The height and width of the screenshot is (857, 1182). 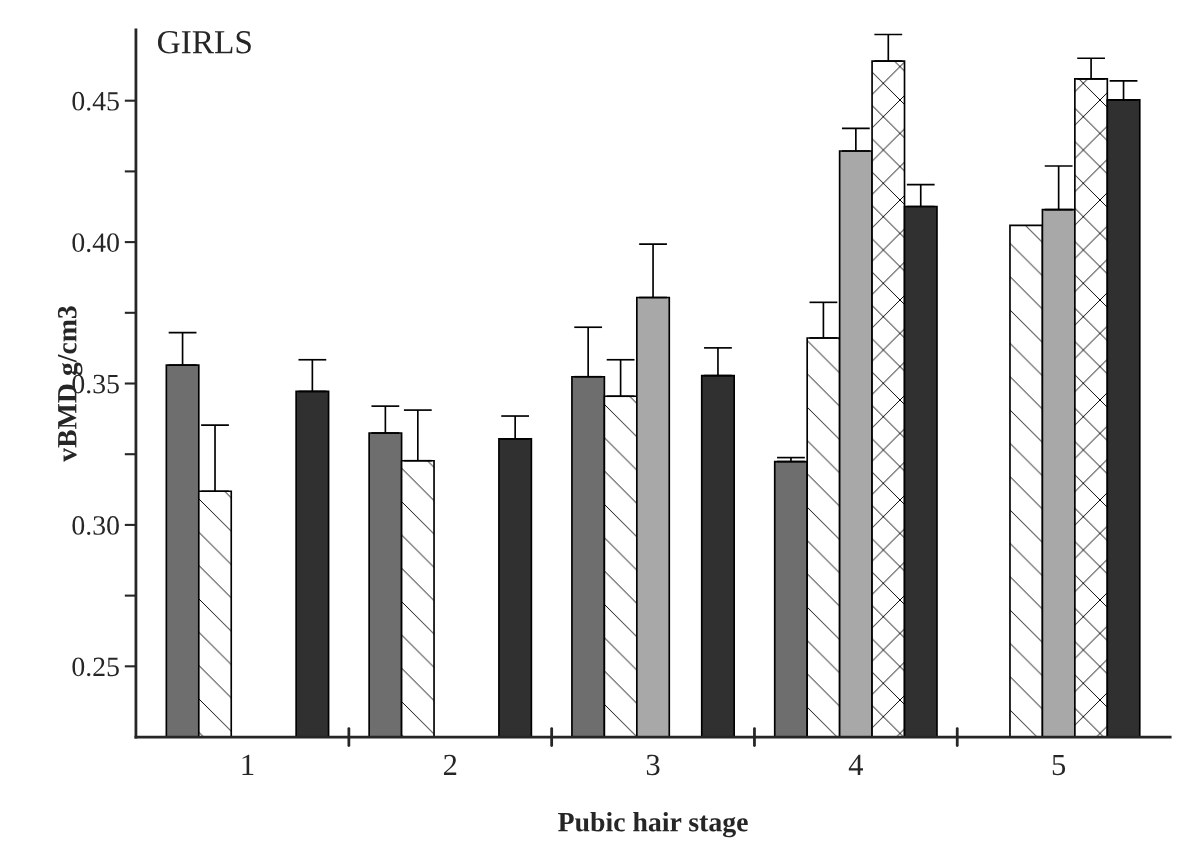 What do you see at coordinates (856, 764) in the screenshot?
I see `x-tick-label: 4` at bounding box center [856, 764].